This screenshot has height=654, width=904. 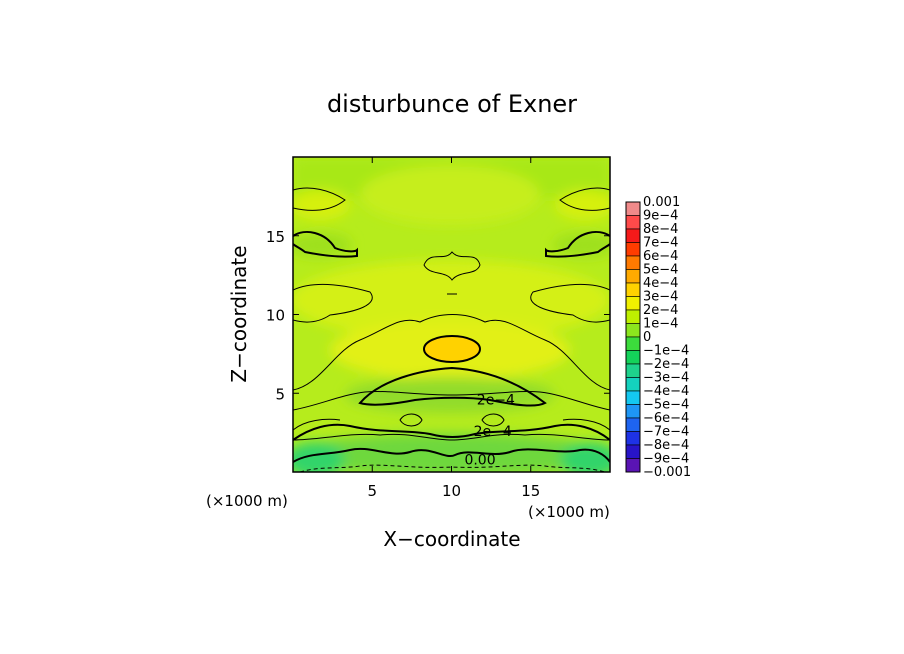 What do you see at coordinates (451, 491) in the screenshot?
I see `x-tick-label: 10` at bounding box center [451, 491].